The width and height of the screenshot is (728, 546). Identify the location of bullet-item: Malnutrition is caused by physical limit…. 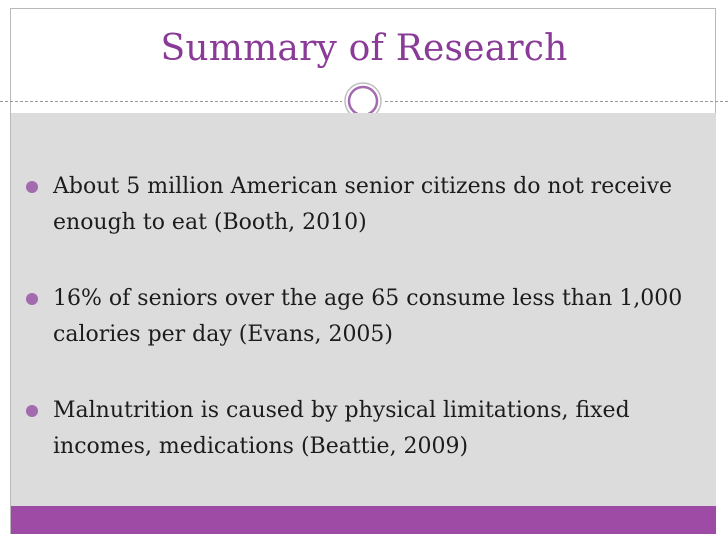
(363, 429).